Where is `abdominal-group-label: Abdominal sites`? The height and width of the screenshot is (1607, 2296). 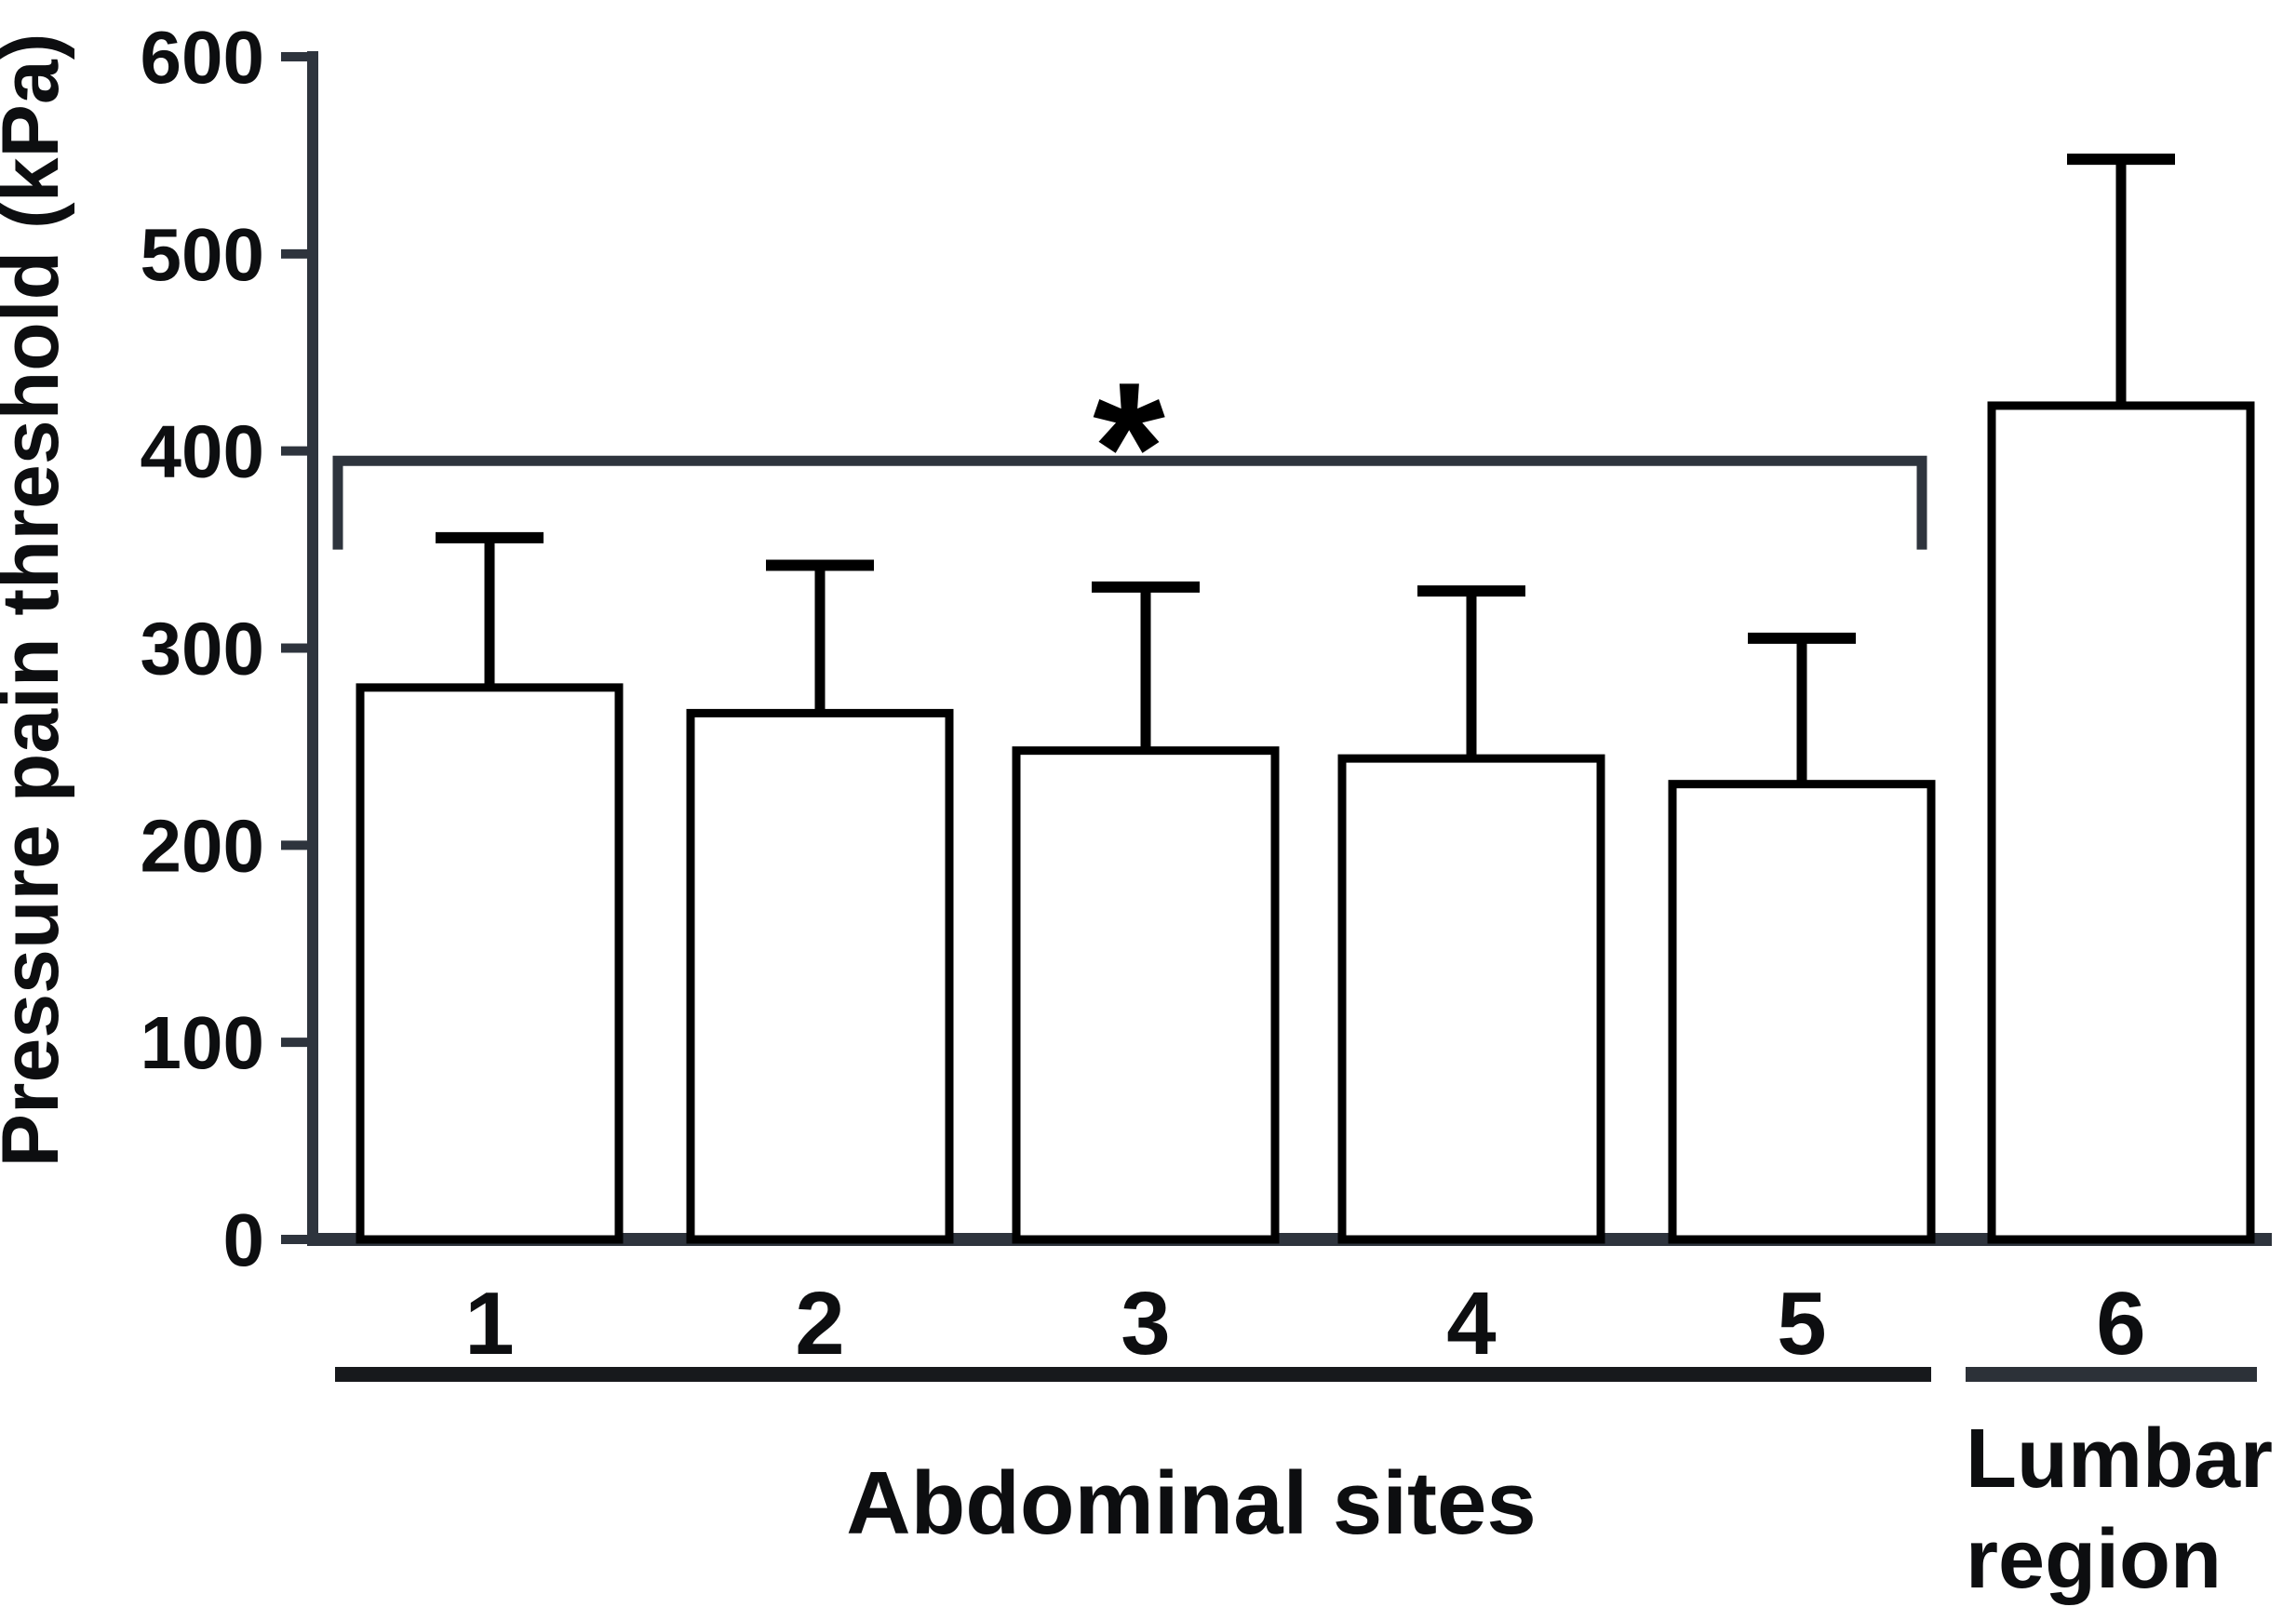
abdominal-group-label: Abdominal sites is located at coordinates (1191, 1503).